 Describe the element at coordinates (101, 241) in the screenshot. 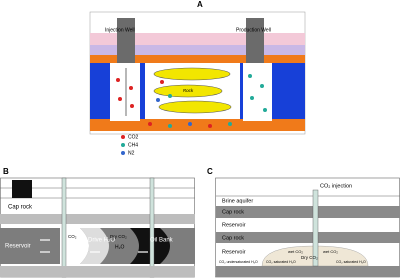

I see `label: Drive H₂O` at that location.